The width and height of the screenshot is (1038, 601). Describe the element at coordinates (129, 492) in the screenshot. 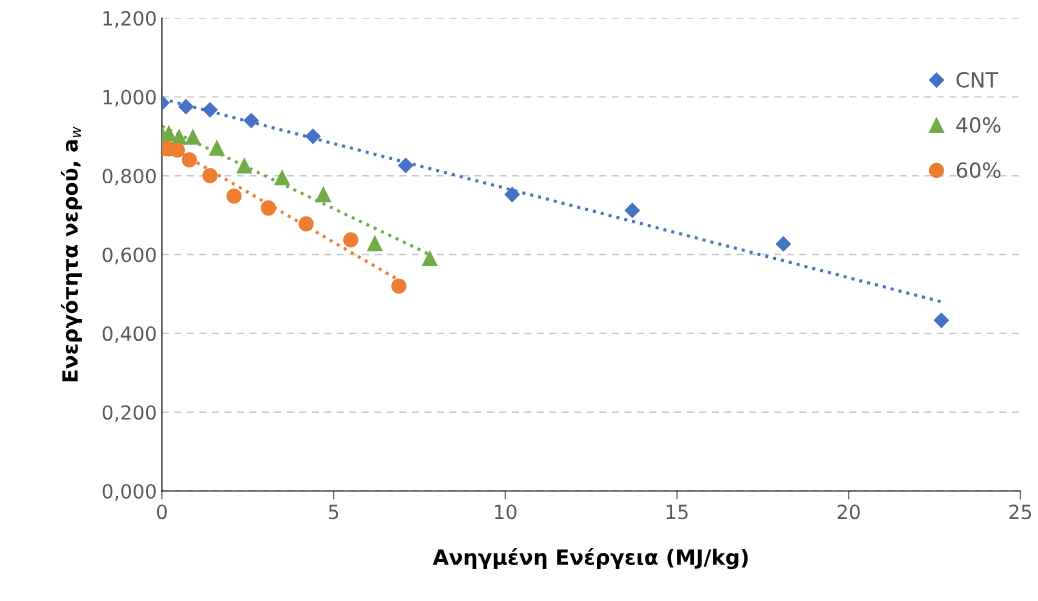

I see `y-tick-label: 0,000` at that location.